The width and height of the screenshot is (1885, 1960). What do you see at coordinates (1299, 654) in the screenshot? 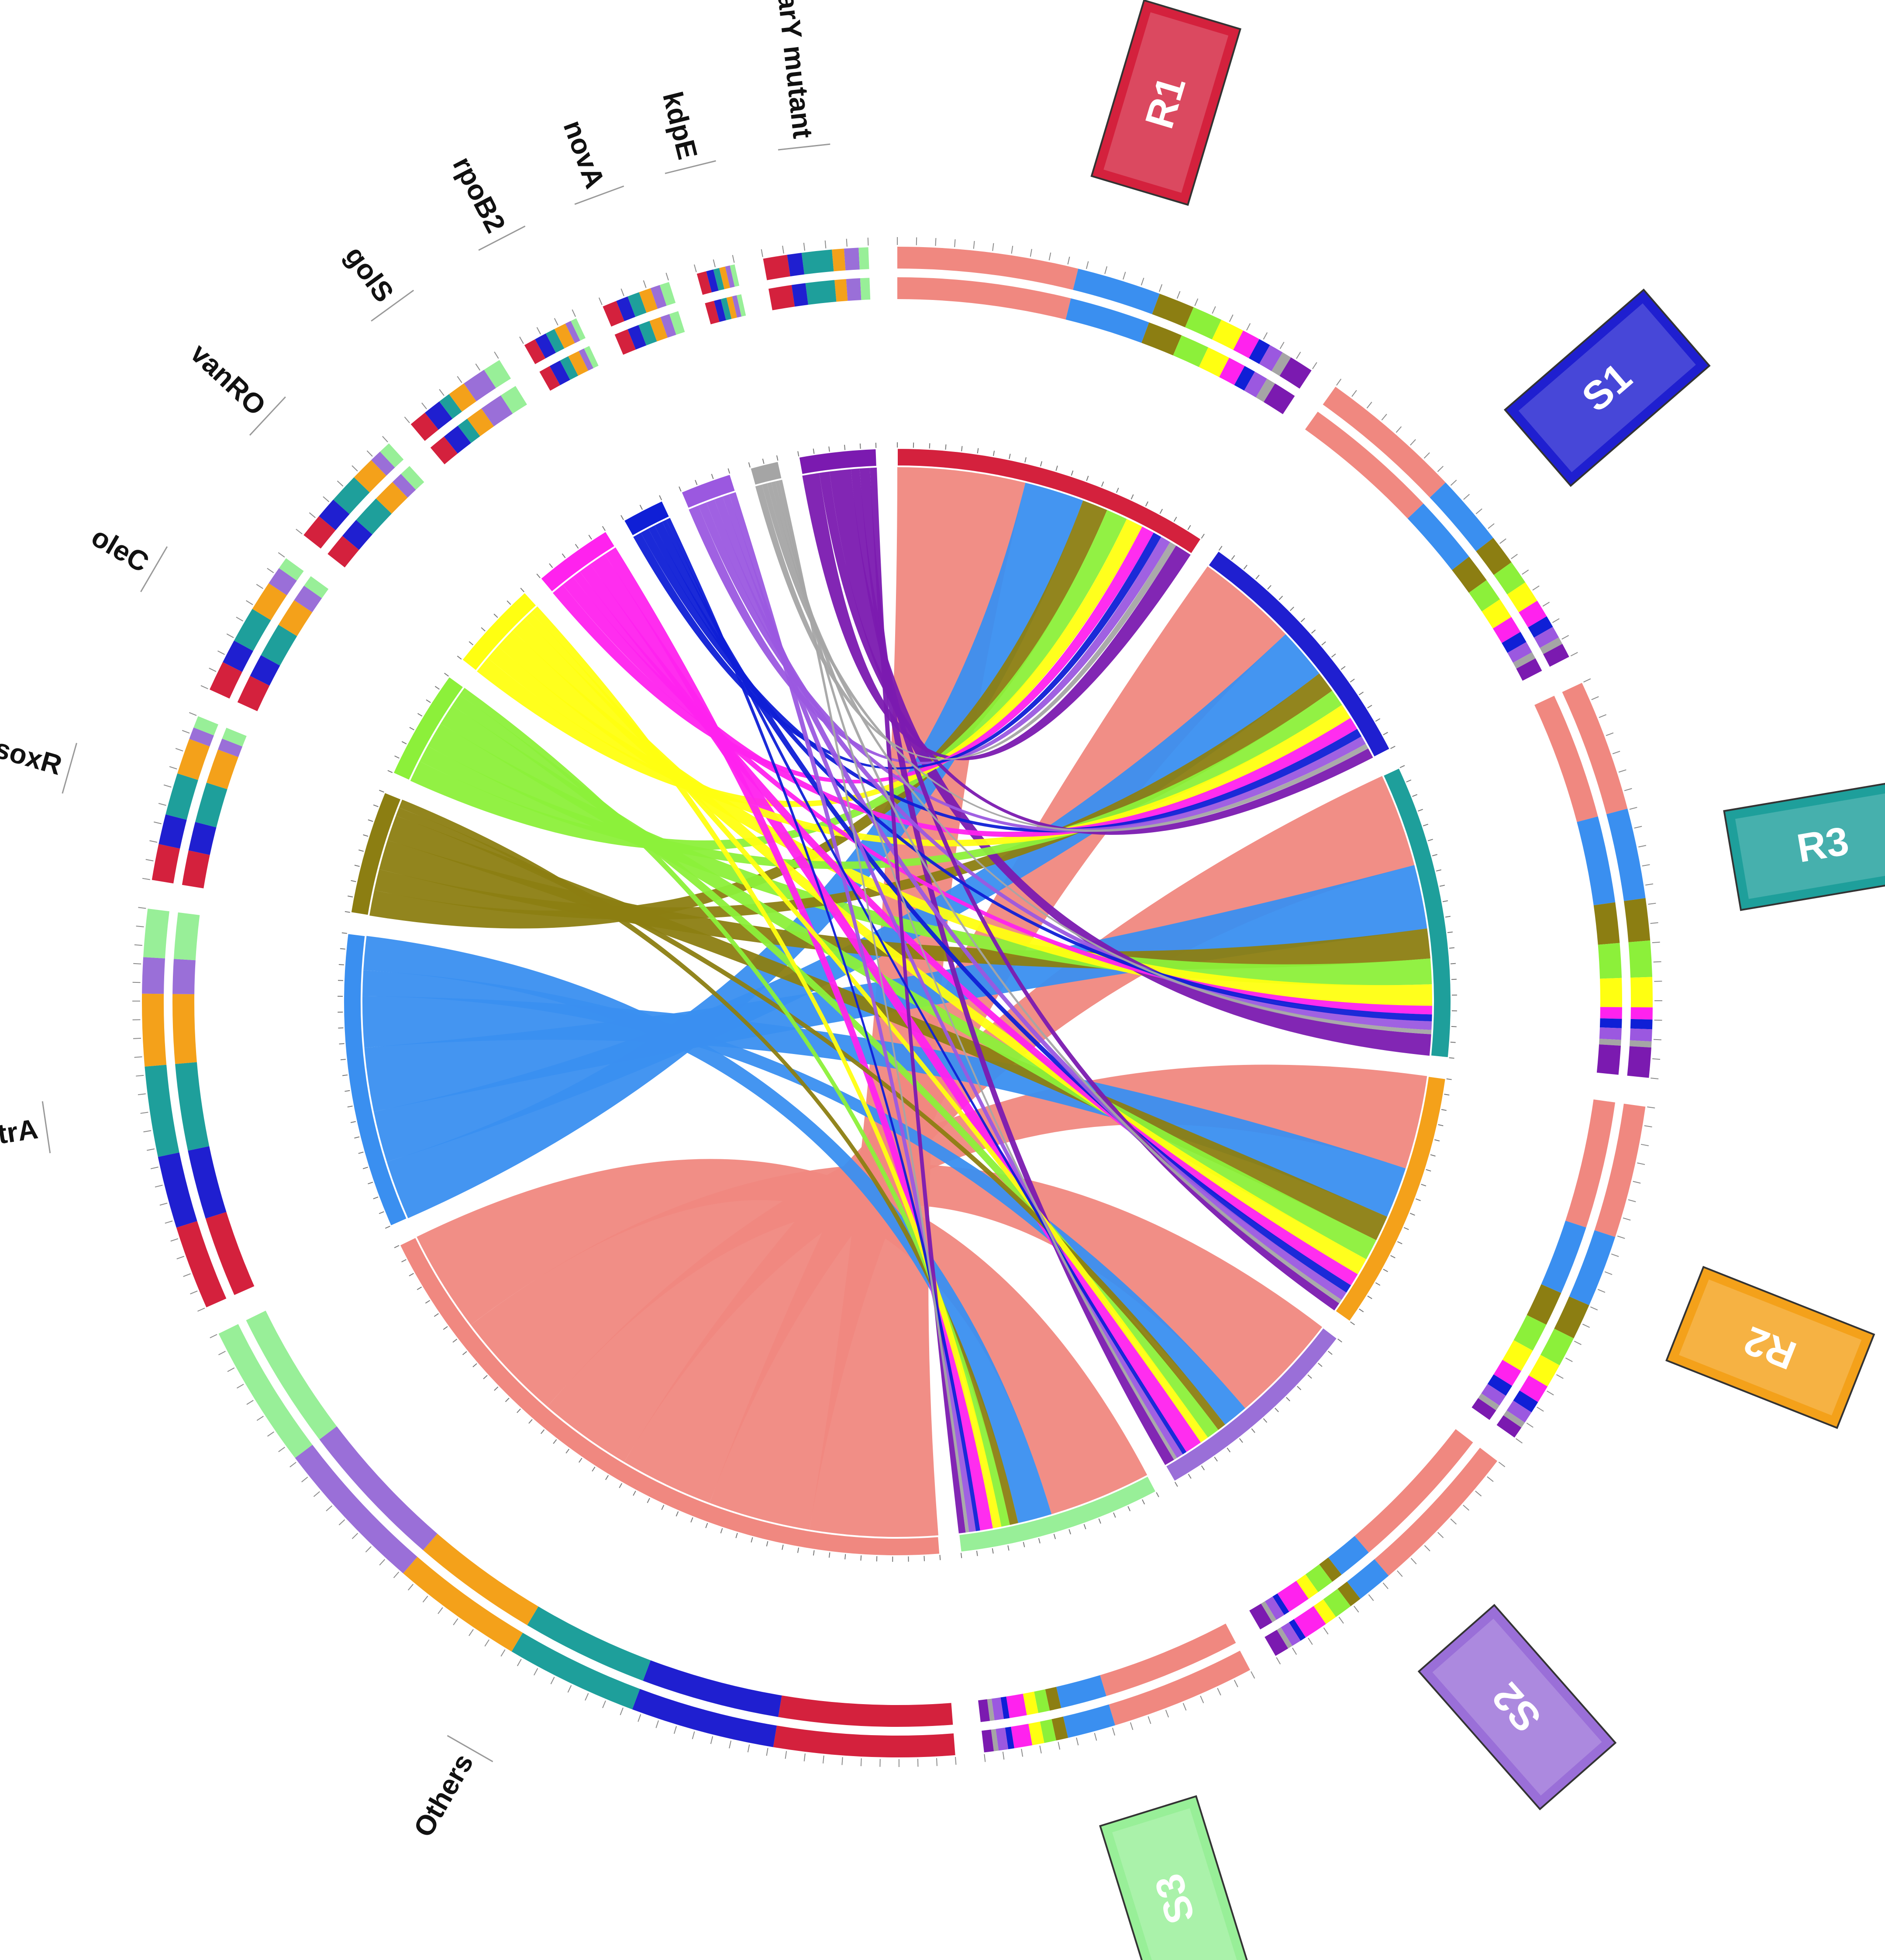
I see `inner-arc-s1` at bounding box center [1299, 654].